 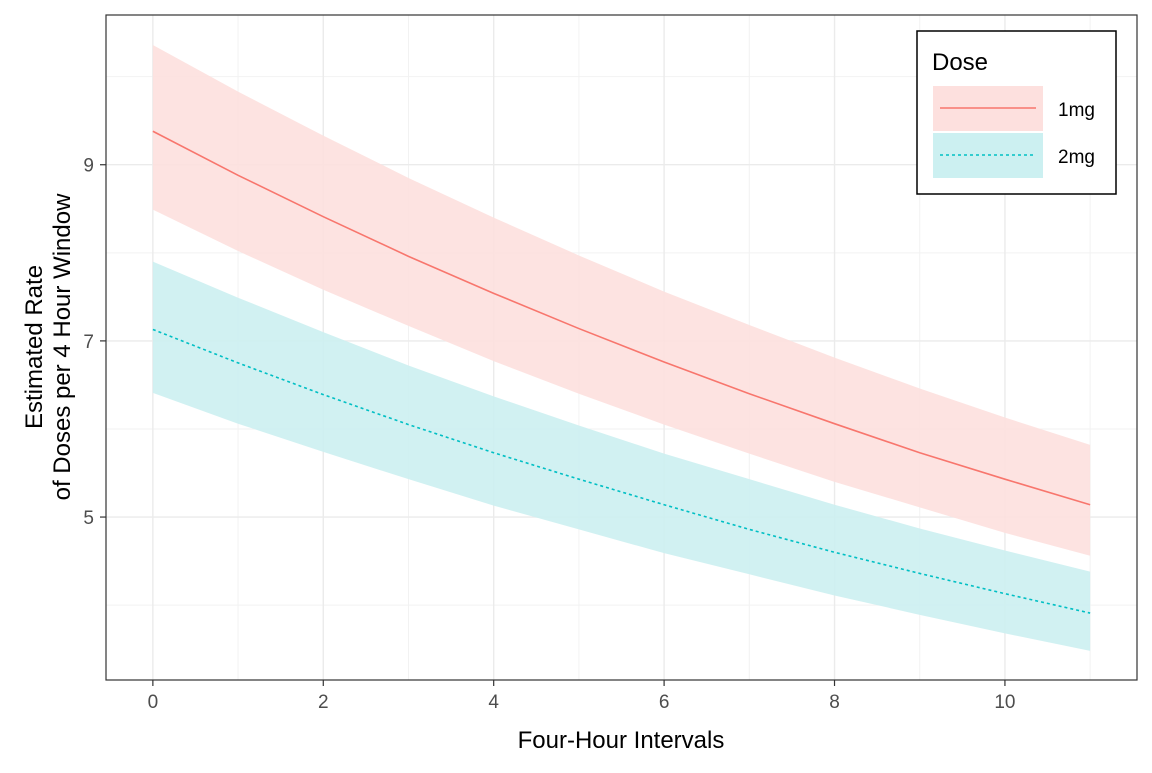 What do you see at coordinates (88, 166) in the screenshot?
I see `y-tick-label: 9` at bounding box center [88, 166].